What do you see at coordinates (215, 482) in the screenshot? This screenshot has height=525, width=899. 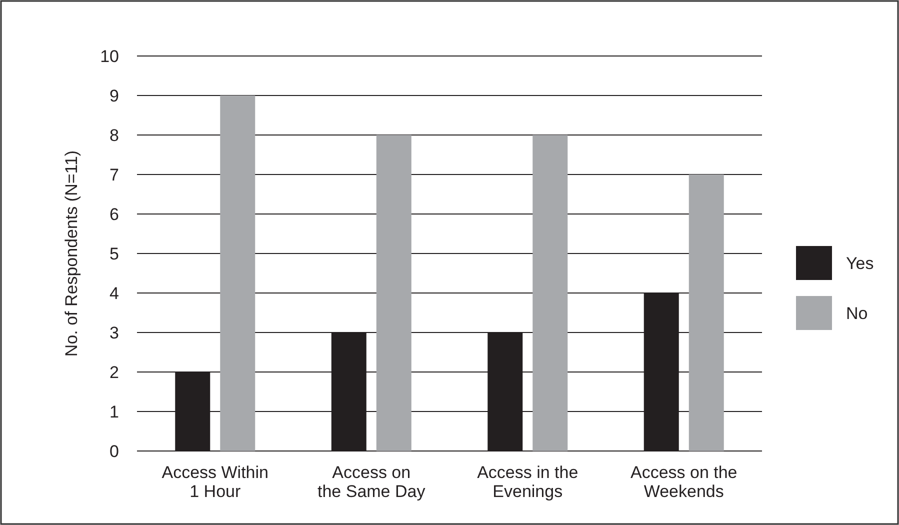 I see `x-tick-label: Access Within 1 Hour` at bounding box center [215, 482].